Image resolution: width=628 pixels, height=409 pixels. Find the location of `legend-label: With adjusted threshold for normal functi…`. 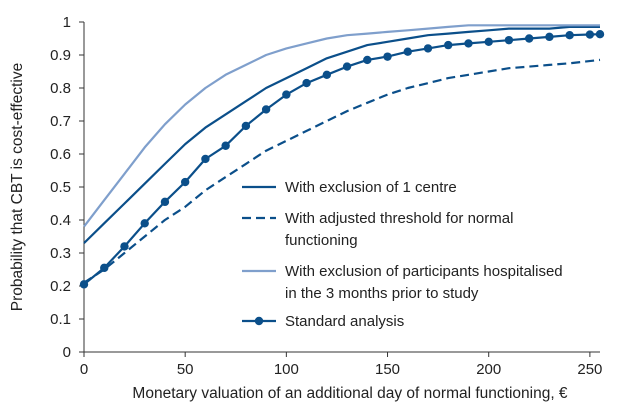

legend-label: With adjusted threshold for normal functi… is located at coordinates (399, 229).